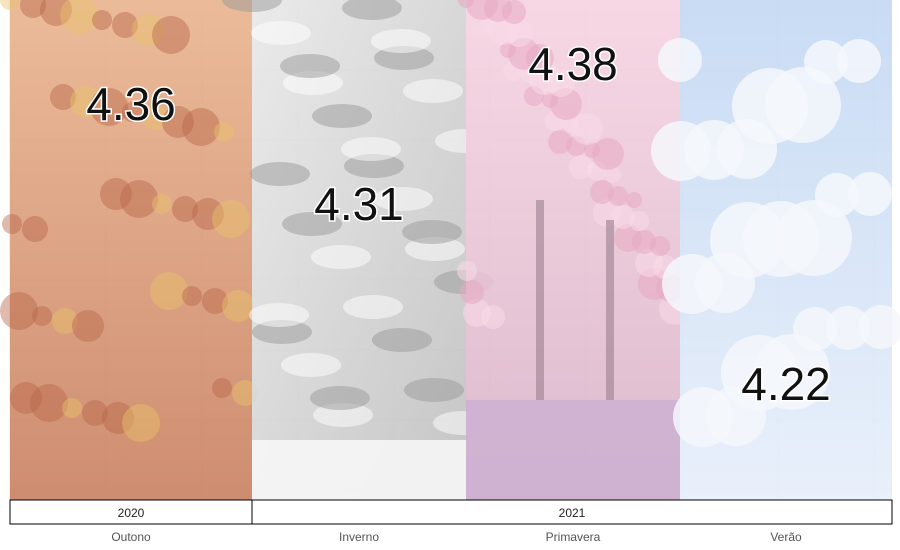 This screenshot has height=550, width=900. I want to click on category-tick-label: Primavera, so click(573, 537).